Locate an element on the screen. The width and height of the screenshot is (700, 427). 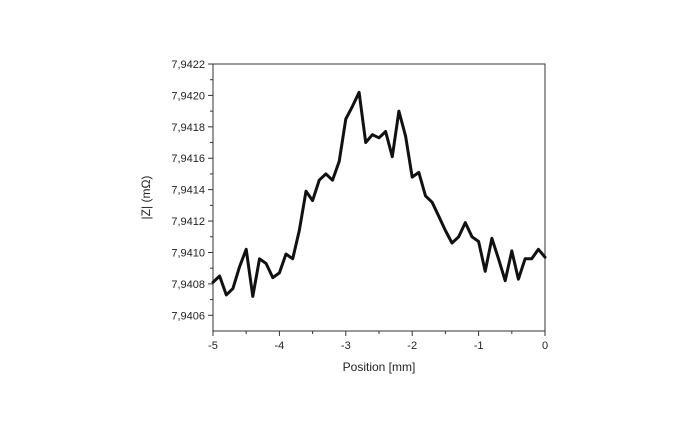
y-axis-title: |Z| (mΩ) is located at coordinates (146, 198).